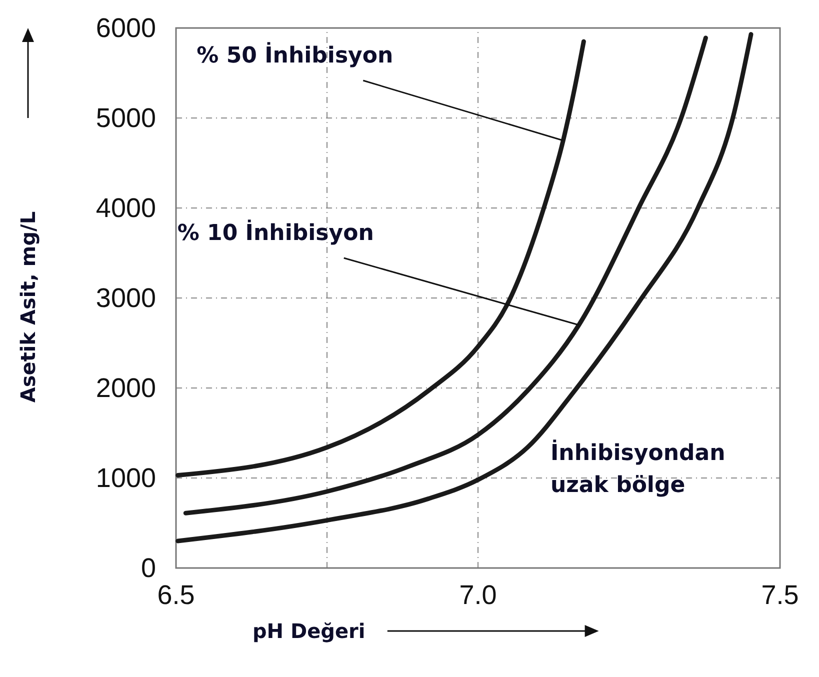 This screenshot has width=819, height=677. Describe the element at coordinates (148, 568) in the screenshot. I see `y-tick-label: 0` at that location.